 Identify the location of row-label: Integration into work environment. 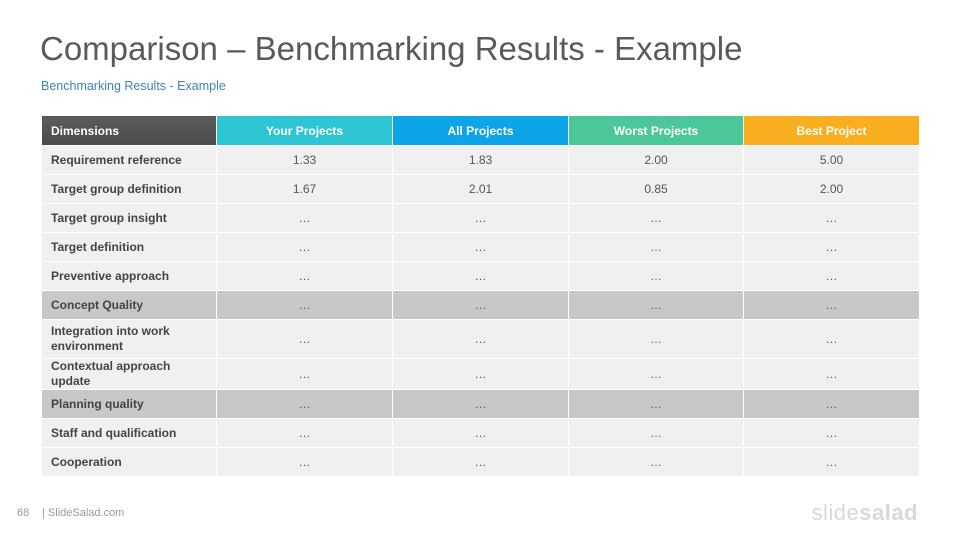
(129, 339).